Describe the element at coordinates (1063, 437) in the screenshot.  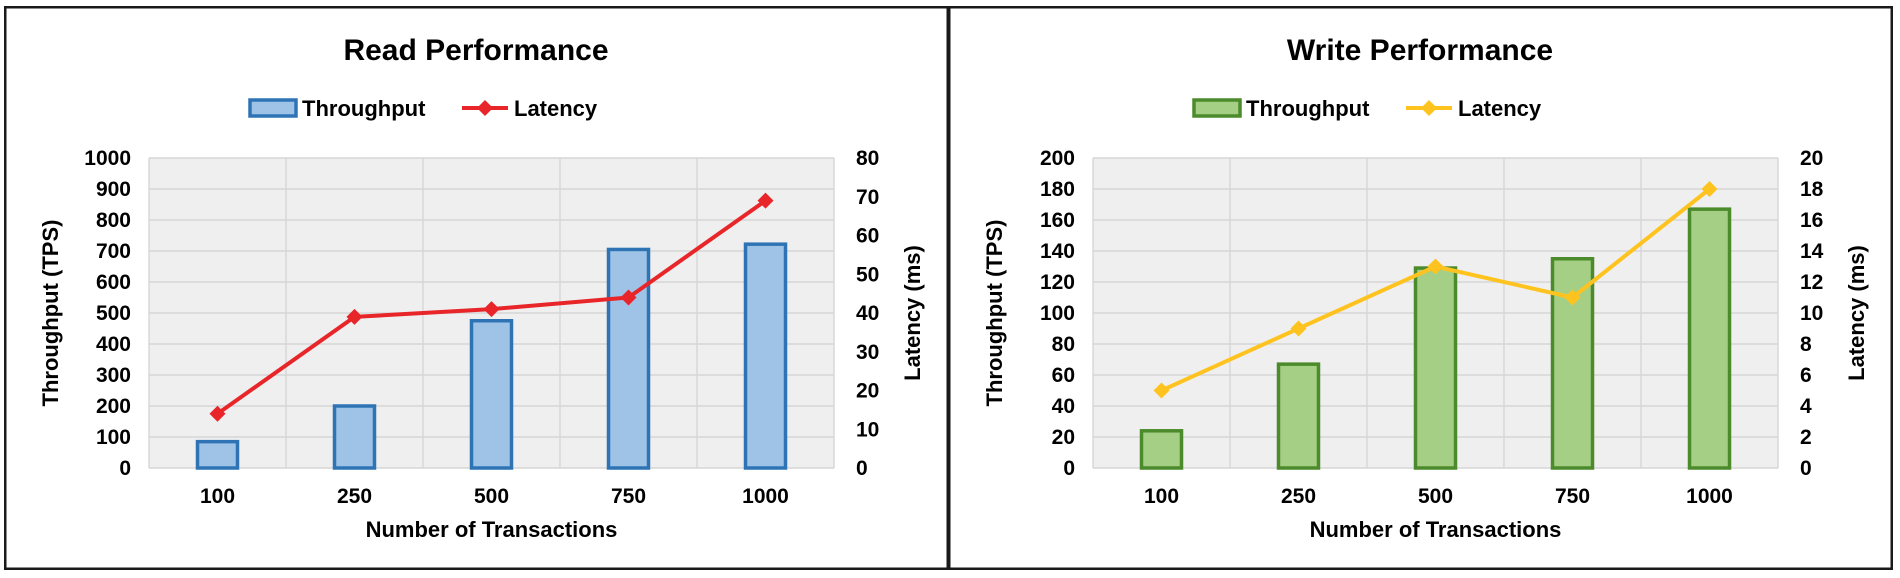
I see `y-tick-label: 20` at that location.